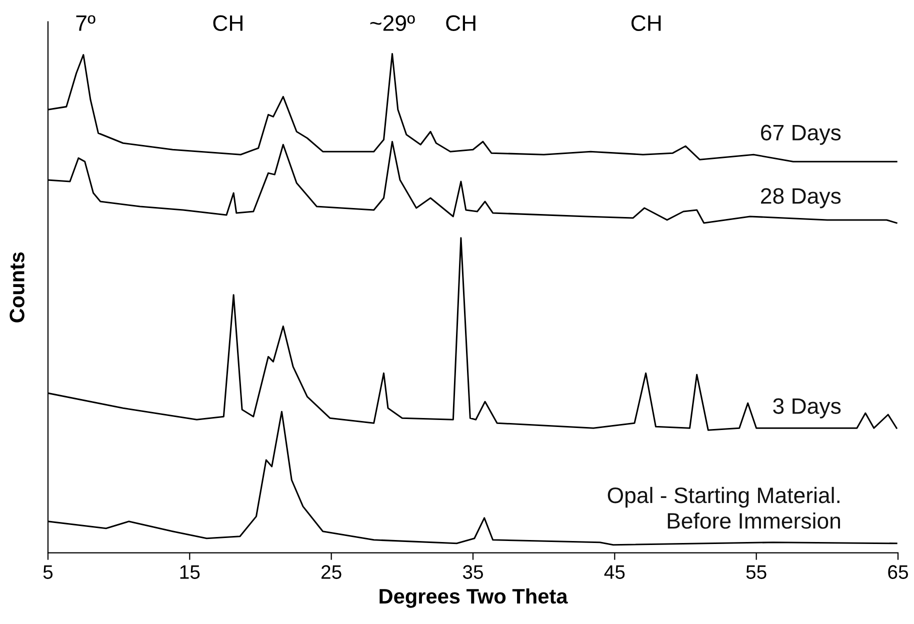 Image resolution: width=914 pixels, height=624 pixels. Describe the element at coordinates (474, 598) in the screenshot. I see `x-axis-title: Degrees Two Theta` at that location.